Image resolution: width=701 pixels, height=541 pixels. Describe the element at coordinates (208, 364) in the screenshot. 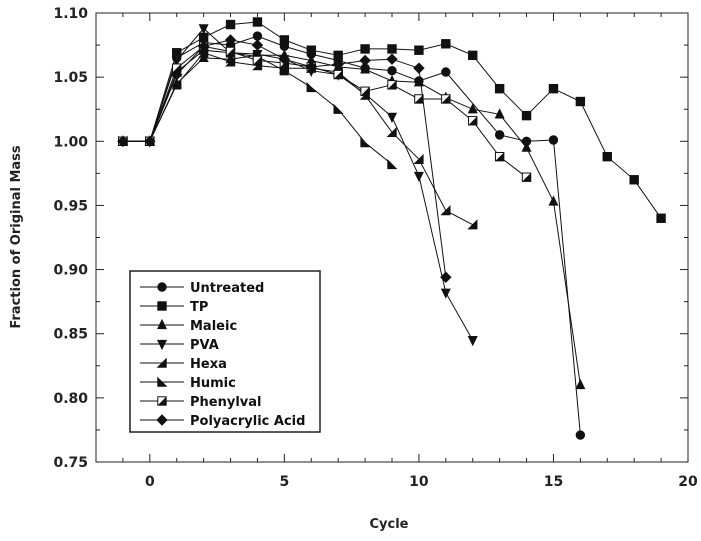

I see `legend-label: Hexa` at that location.